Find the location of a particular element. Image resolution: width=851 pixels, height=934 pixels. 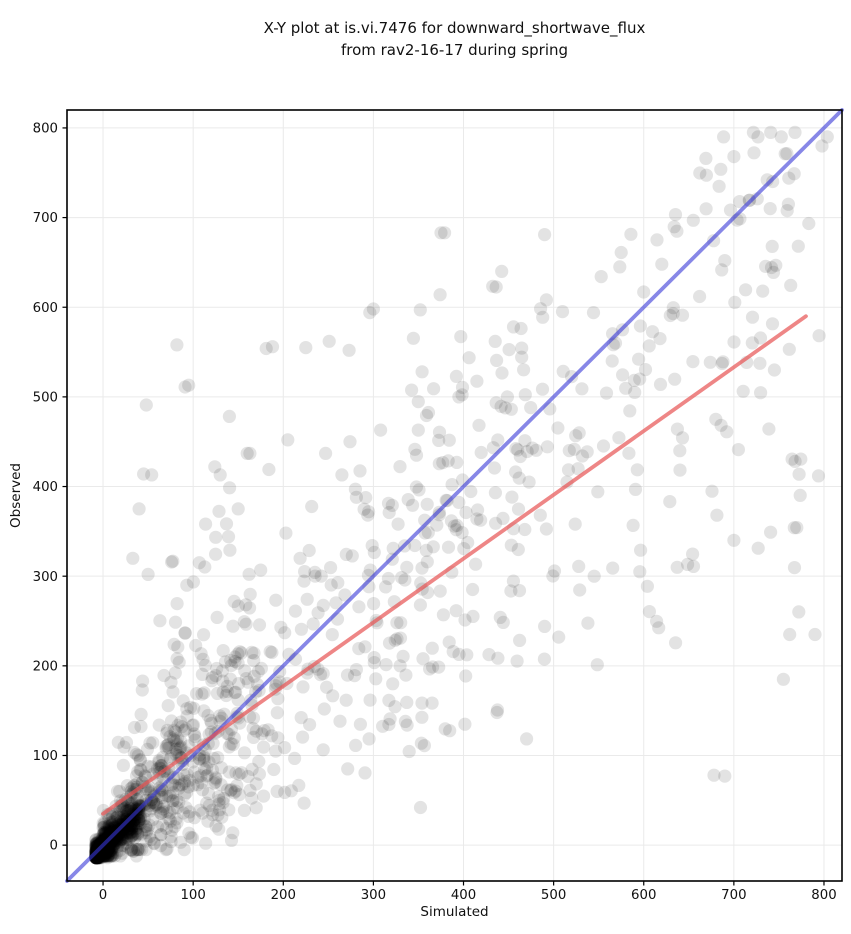

x-tick-label: 400 is located at coordinates (463, 895).